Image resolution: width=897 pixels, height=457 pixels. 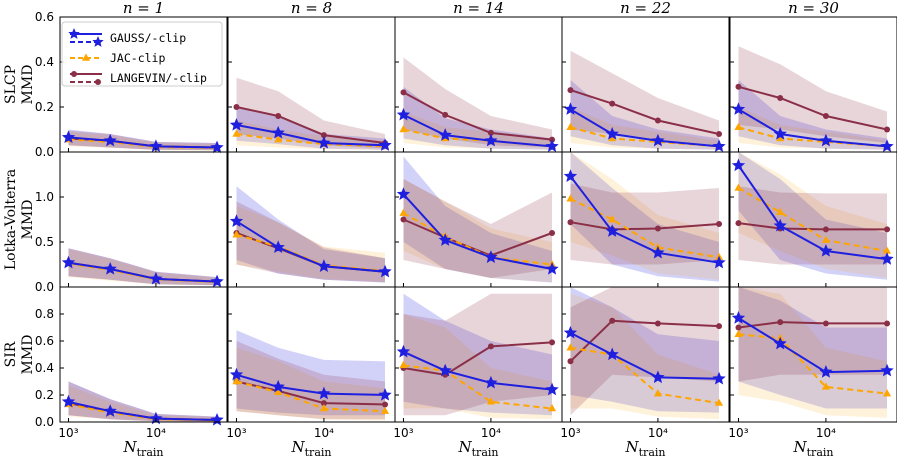 I want to click on ytick-label: 0.8, so click(x=44, y=314).